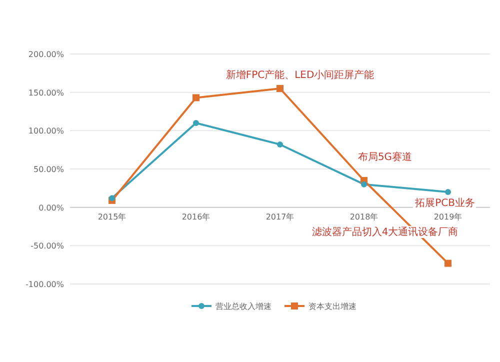  I want to click on x-tick-label: 2015年, so click(112, 217).